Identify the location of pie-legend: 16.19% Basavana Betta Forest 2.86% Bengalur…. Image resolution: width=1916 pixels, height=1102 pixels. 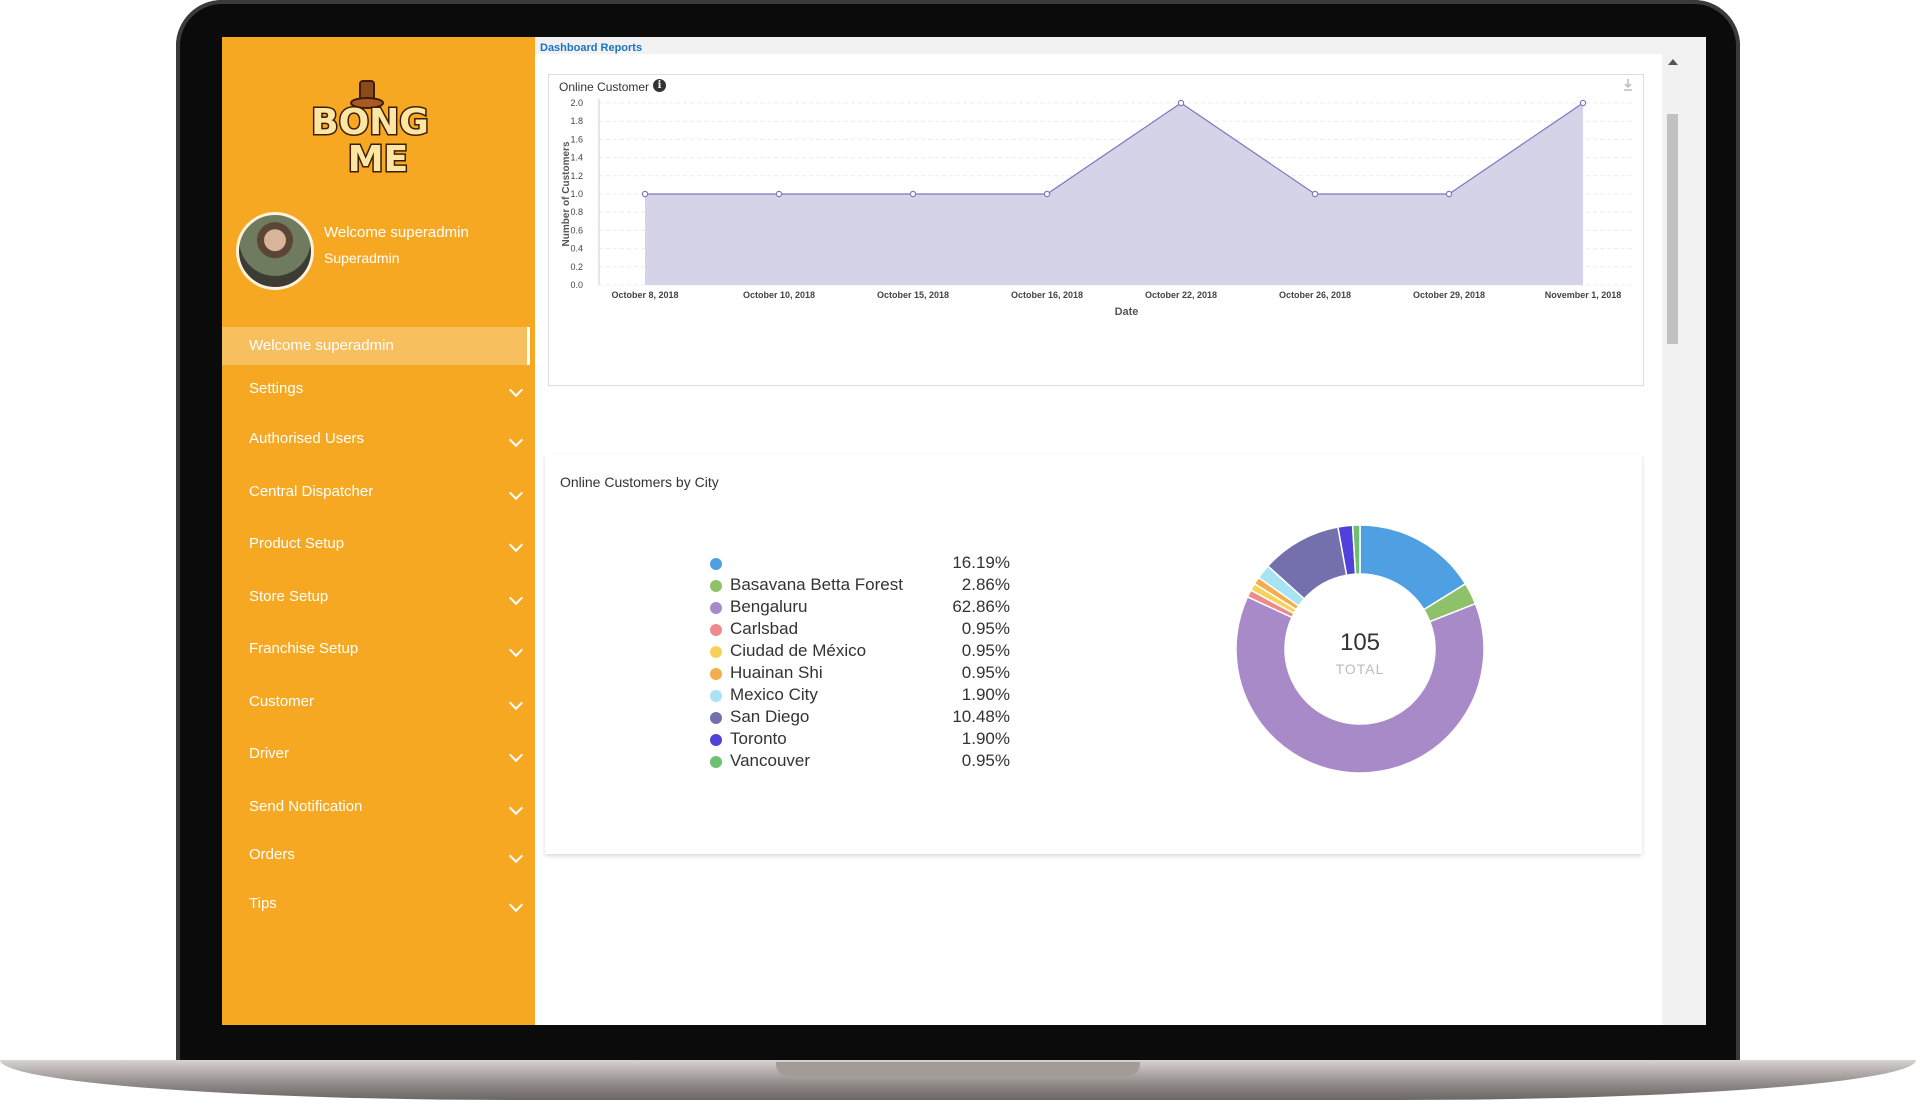
(860, 663).